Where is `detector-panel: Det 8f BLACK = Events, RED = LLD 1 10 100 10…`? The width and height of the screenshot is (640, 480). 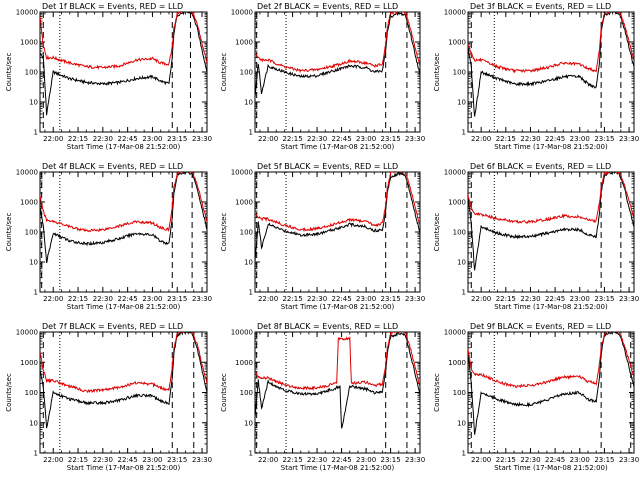 detector-panel: Det 8f BLACK = Events, RED = LLD 1 10 100 10… is located at coordinates (322, 397).